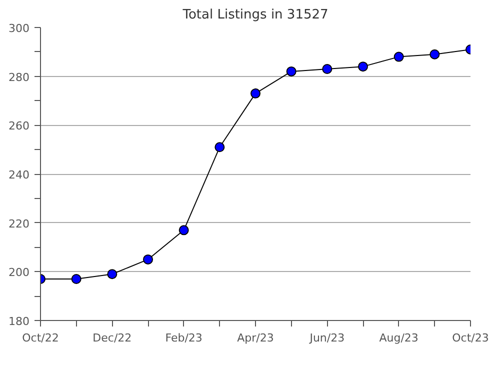 This screenshot has width=490, height=380. I want to click on x-tick-label: Jun/23, so click(326, 338).